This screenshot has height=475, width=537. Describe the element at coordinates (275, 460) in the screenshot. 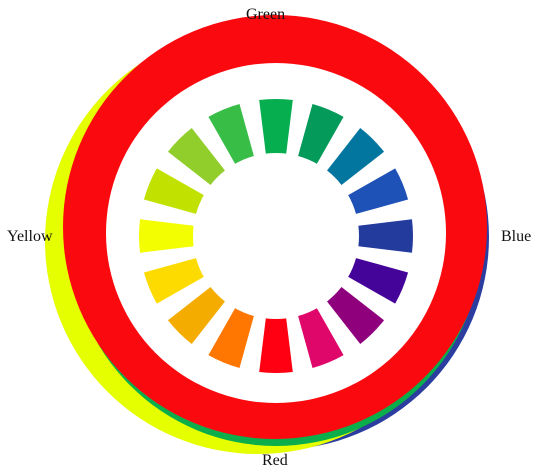

I see `label-red: Red` at that location.